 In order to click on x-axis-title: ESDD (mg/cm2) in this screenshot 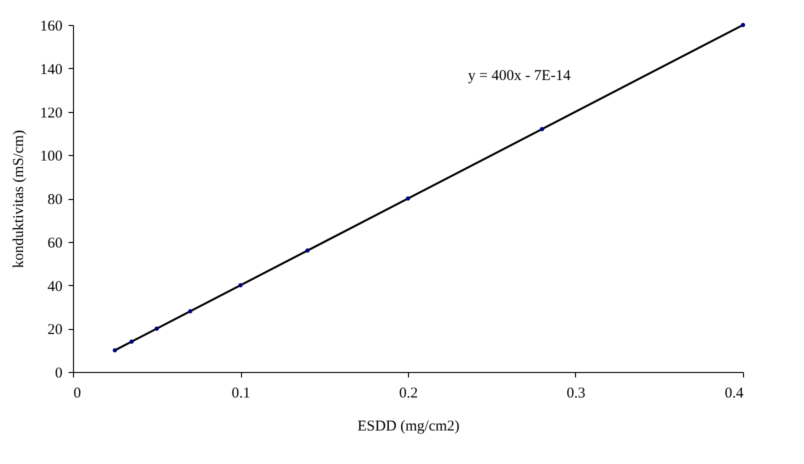, I will do `click(408, 426)`.